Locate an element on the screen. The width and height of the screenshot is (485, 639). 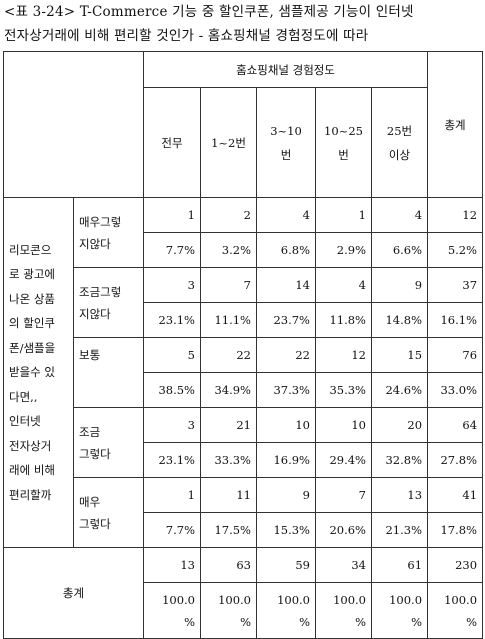
total-count-cell: 63 is located at coordinates (228, 565).